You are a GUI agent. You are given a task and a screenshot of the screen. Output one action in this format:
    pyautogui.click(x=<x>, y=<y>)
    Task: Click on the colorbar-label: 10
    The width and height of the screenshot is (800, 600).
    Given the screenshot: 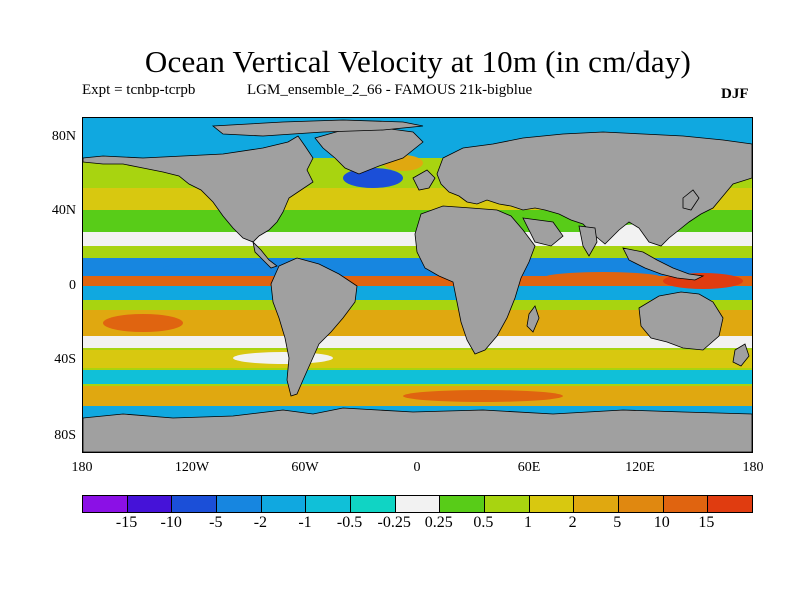 What is the action you would take?
    pyautogui.click(x=661, y=522)
    